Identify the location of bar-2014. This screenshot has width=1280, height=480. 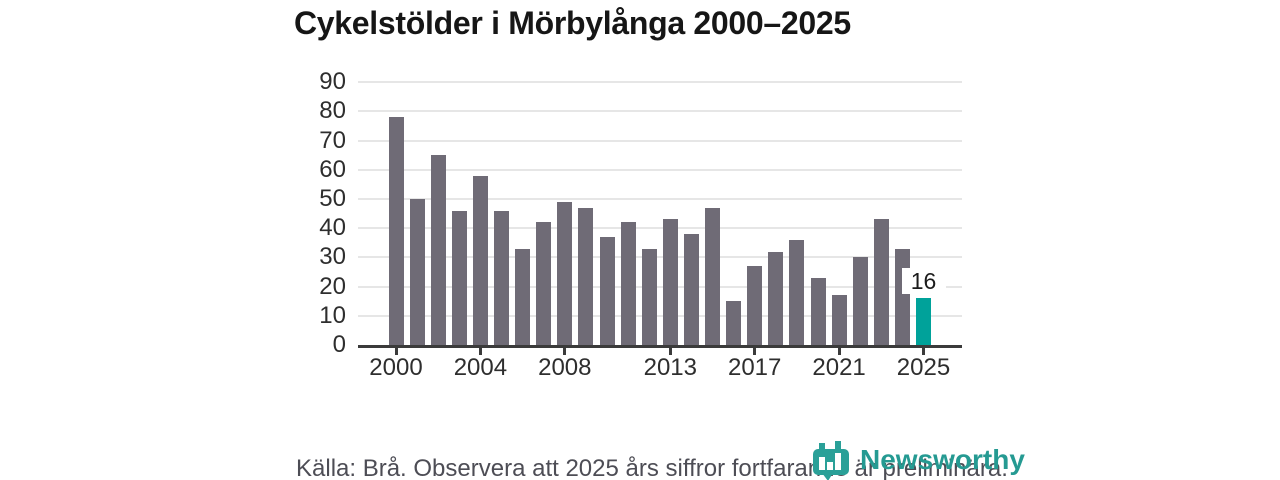
(691, 289).